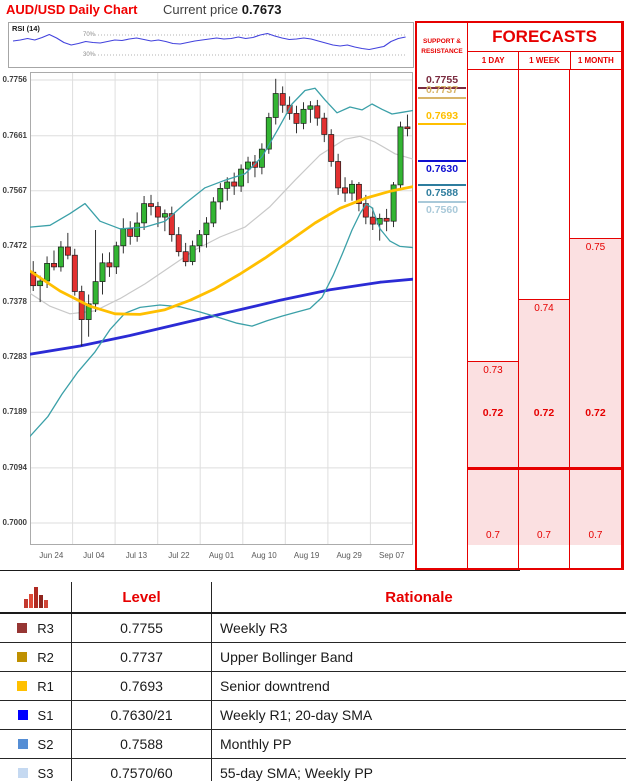  Describe the element at coordinates (419, 597) in the screenshot. I see `rationale-column-header: Rationale` at that location.